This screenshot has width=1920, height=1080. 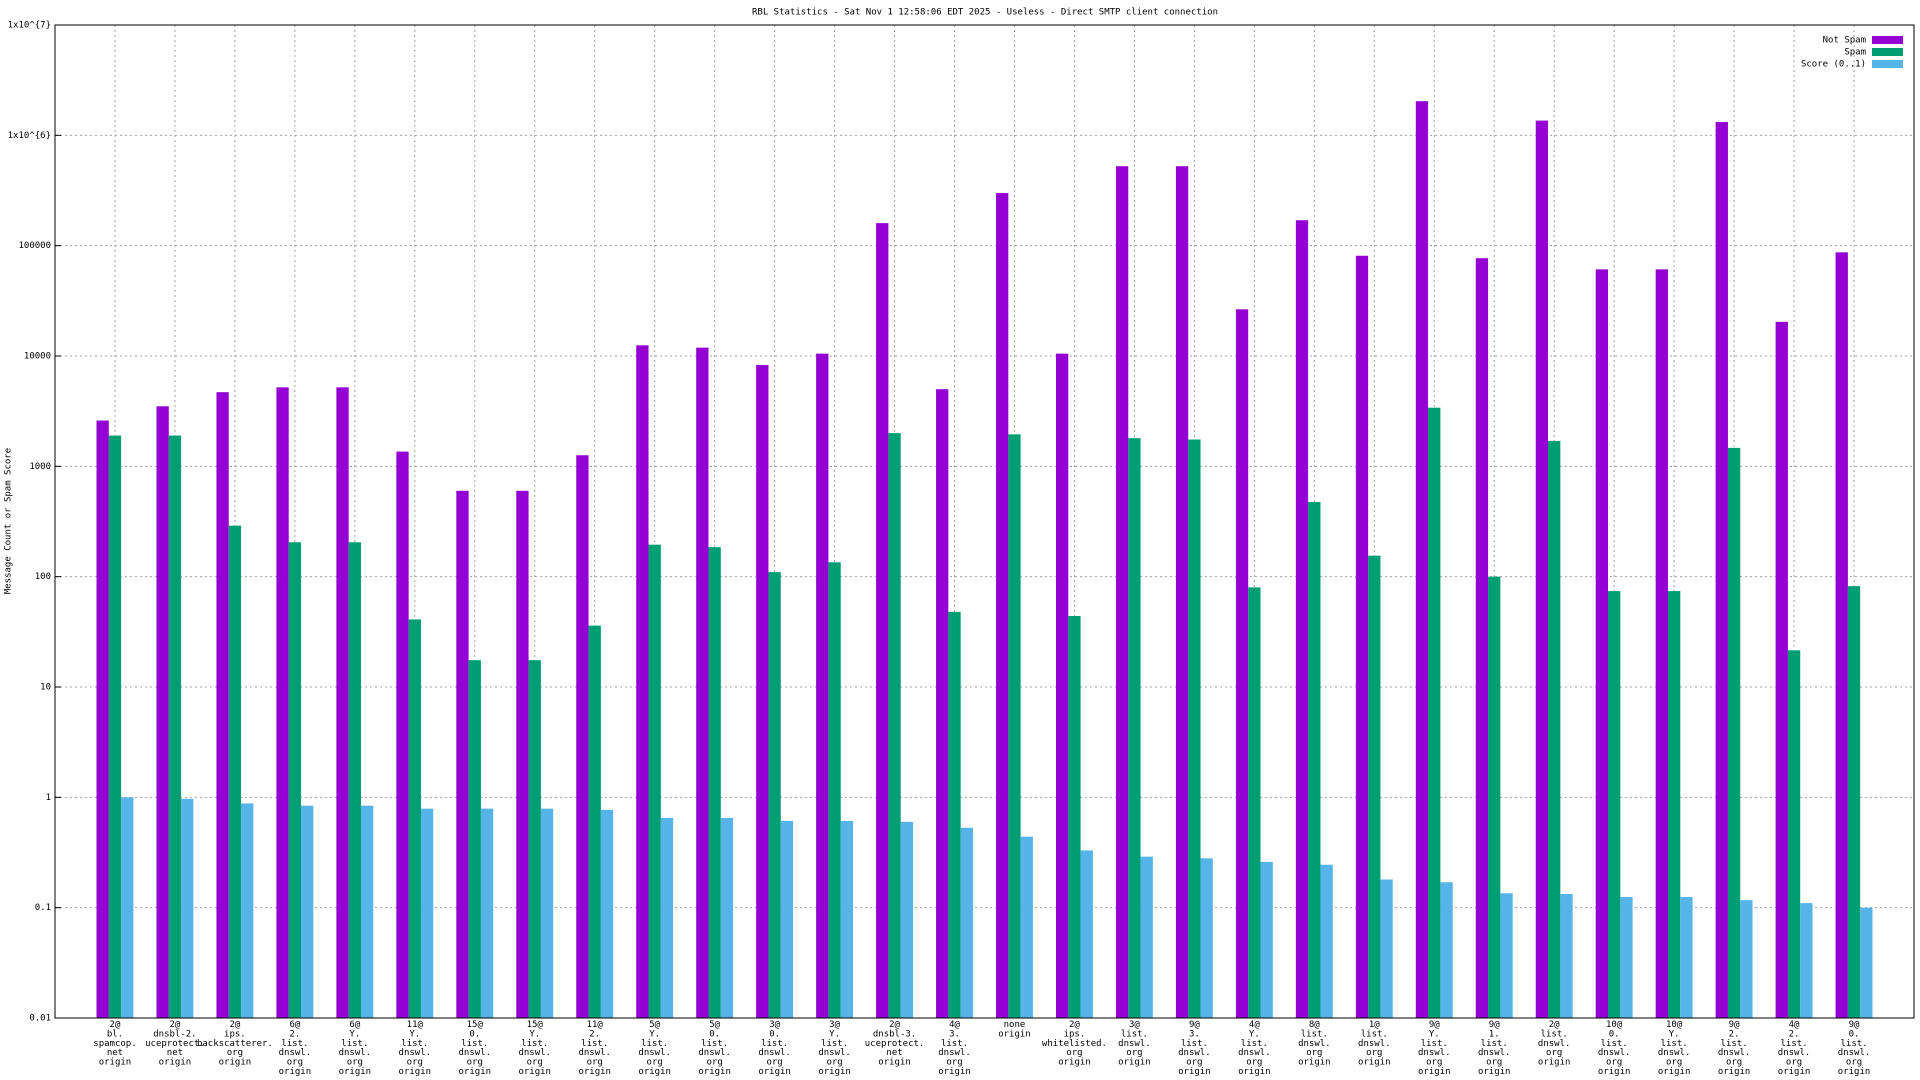 What do you see at coordinates (1434, 1048) in the screenshot?
I see `x-tick-label: 9@ Y. list. dnswl. org origin` at bounding box center [1434, 1048].